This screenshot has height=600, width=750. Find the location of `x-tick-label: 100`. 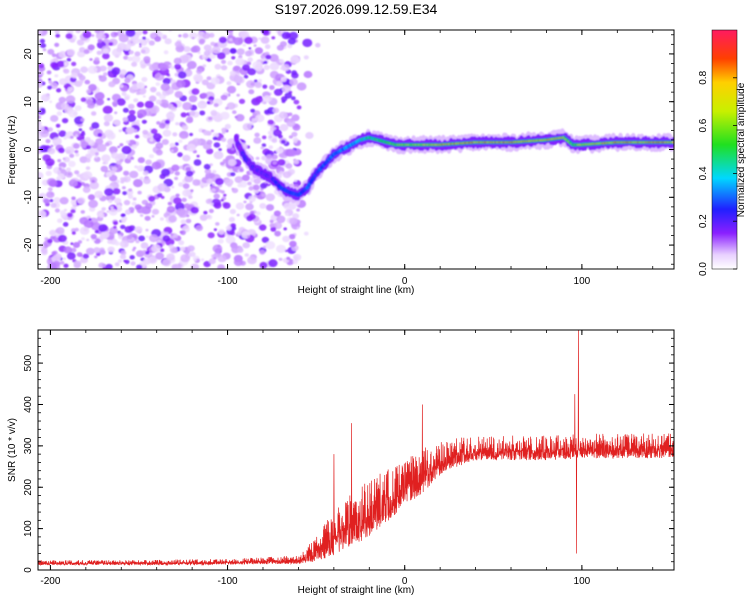

x-tick-label: 100 is located at coordinates (582, 581).